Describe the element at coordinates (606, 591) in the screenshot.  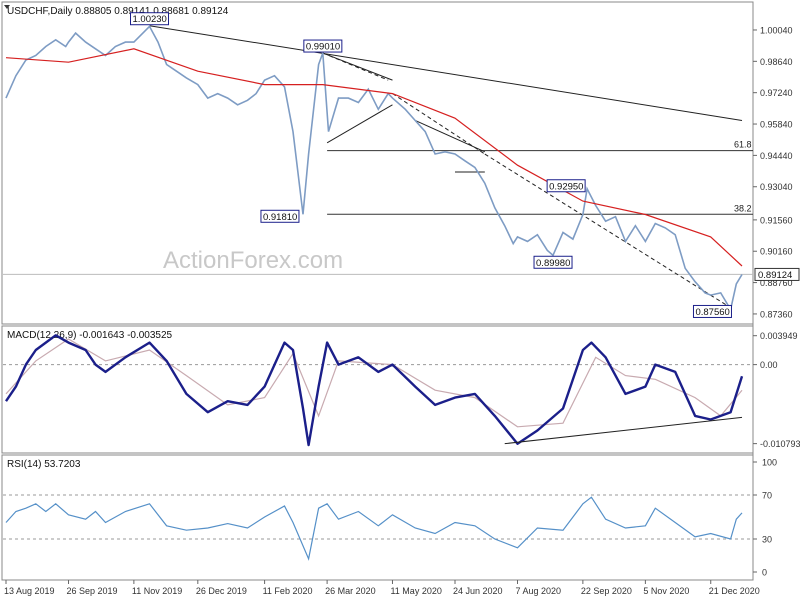
I see `x-tick-label: 22 Sep 2020` at that location.